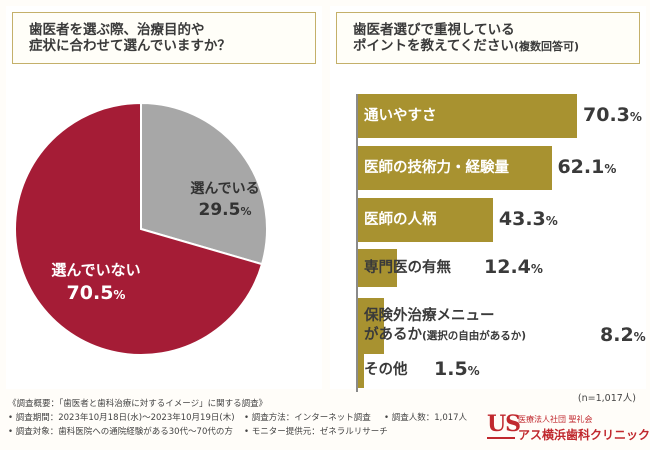 The height and width of the screenshot is (450, 650). I want to click on bar-row: 専門医の有無 12.4%, so click(488, 268).